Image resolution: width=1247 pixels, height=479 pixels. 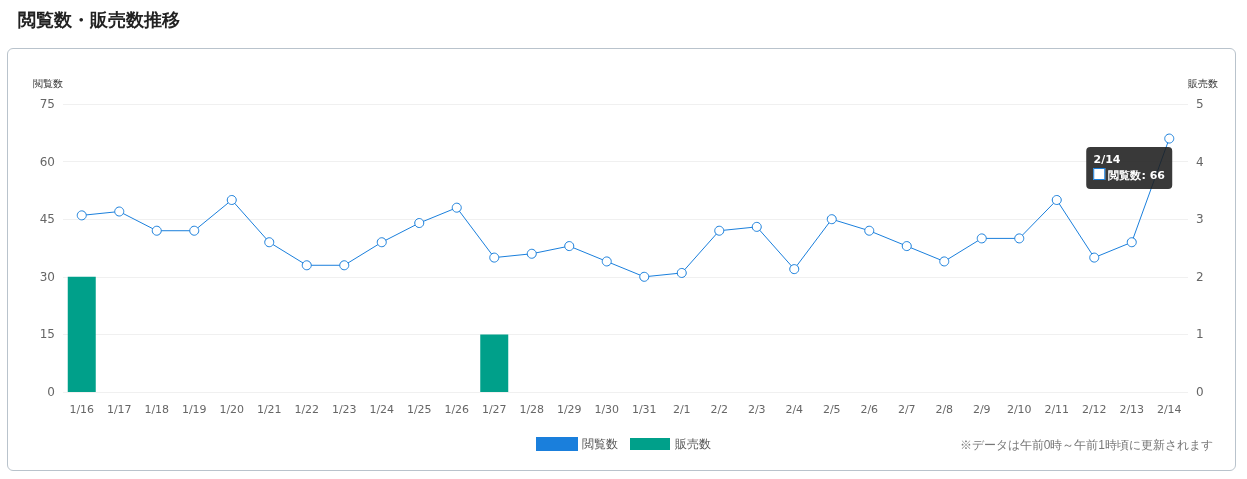 What do you see at coordinates (1200, 392) in the screenshot?
I see `y2-tick-label: 0` at bounding box center [1200, 392].